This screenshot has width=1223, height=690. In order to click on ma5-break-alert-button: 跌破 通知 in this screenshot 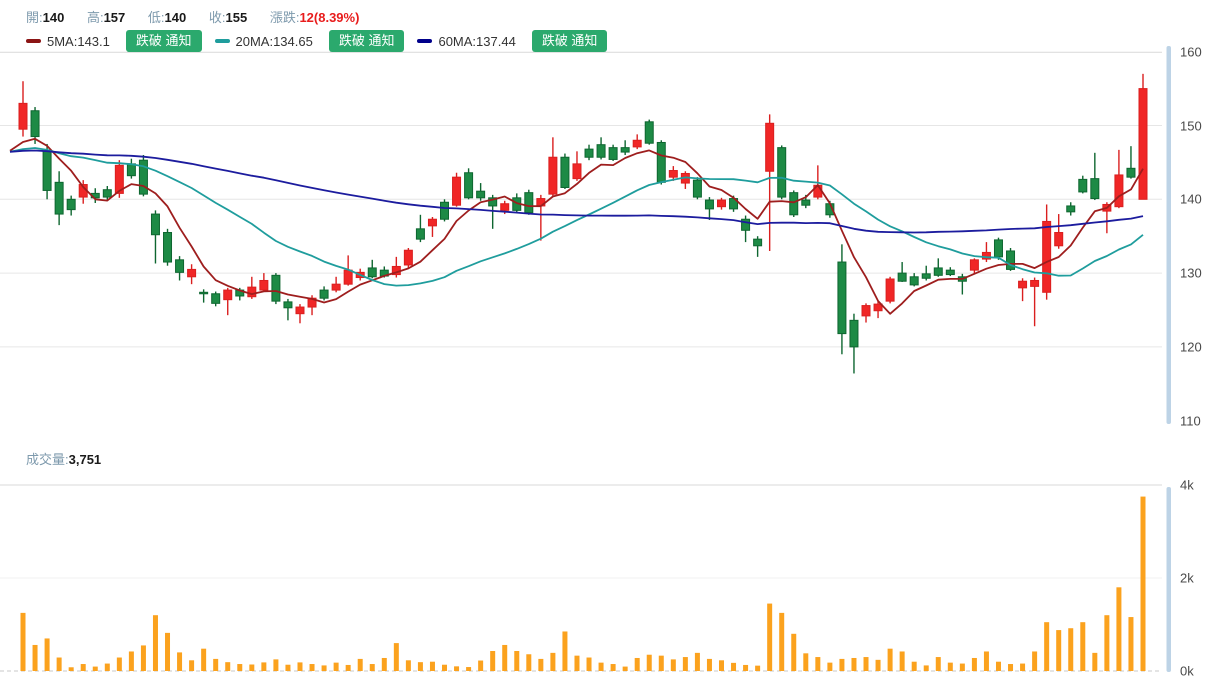, I will do `click(163, 41)`.